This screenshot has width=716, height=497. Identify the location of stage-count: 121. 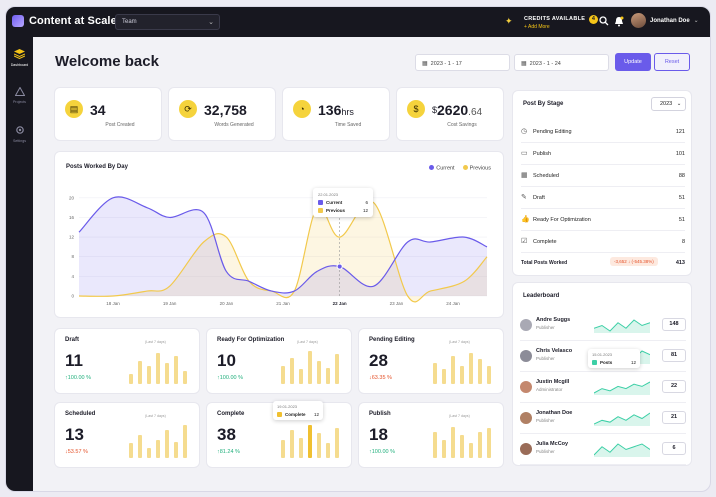
(680, 132).